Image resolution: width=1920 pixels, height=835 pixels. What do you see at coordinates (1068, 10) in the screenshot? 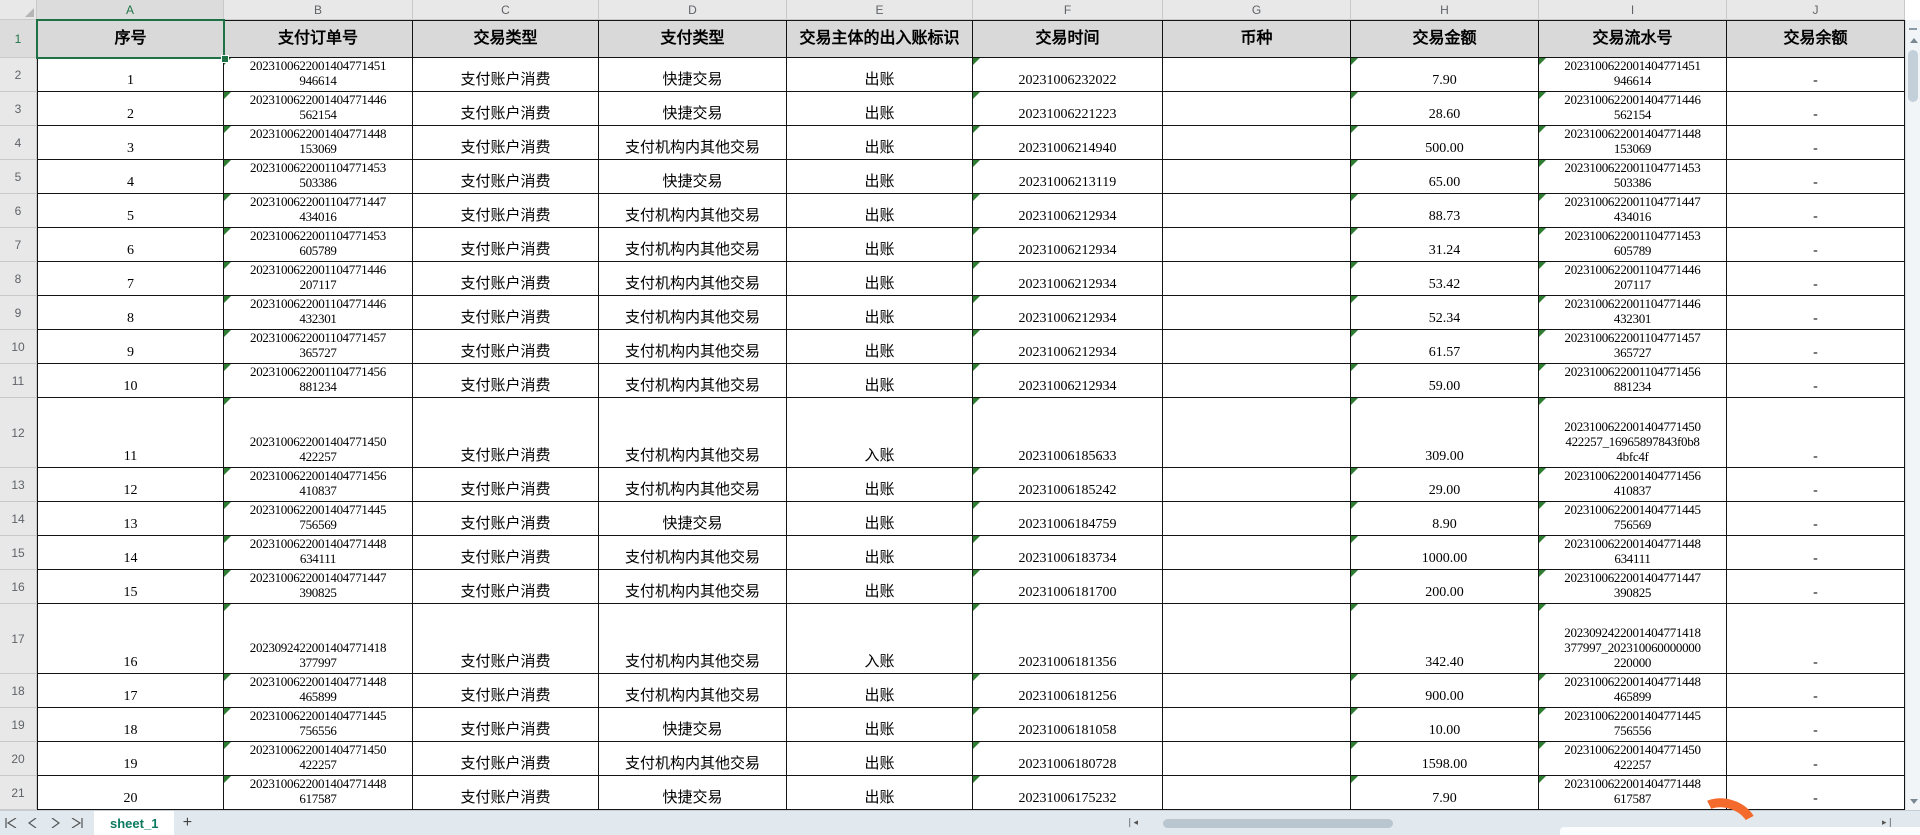
I see `column-header-F: F` at bounding box center [1068, 10].